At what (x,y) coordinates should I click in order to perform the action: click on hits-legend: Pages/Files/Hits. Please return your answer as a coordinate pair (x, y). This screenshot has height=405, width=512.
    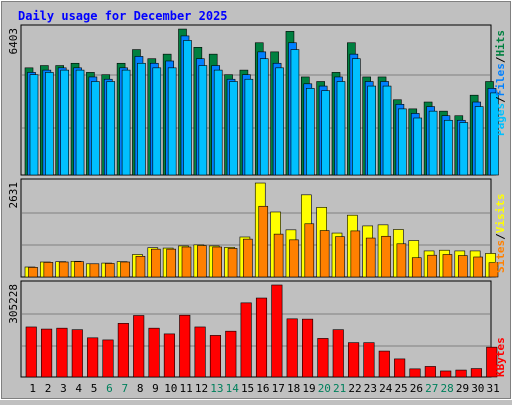
    Looking at the image, I should click on (500, 83).